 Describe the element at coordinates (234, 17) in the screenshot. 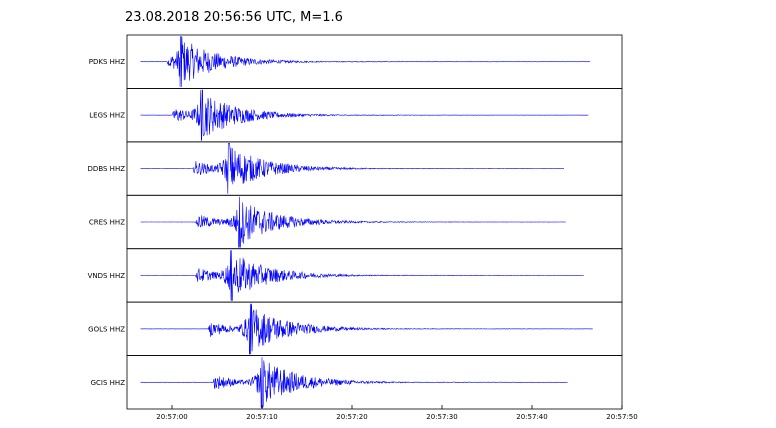

I see `chart-title: 23.08.2018 20:56:56 UTC, M=1.6` at that location.